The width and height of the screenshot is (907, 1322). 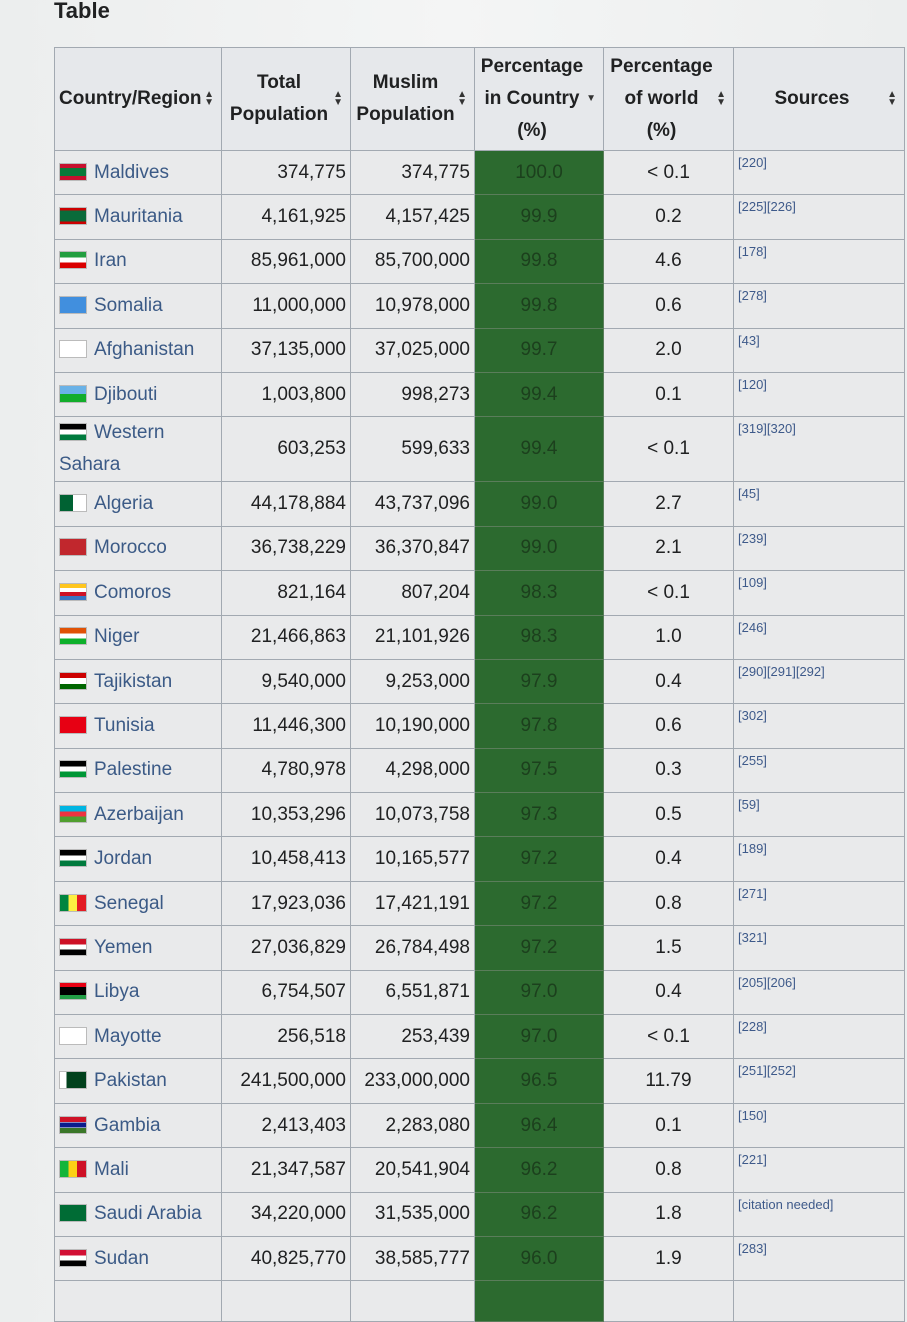 What do you see at coordinates (123, 859) in the screenshot?
I see `country-link: Jordan` at bounding box center [123, 859].